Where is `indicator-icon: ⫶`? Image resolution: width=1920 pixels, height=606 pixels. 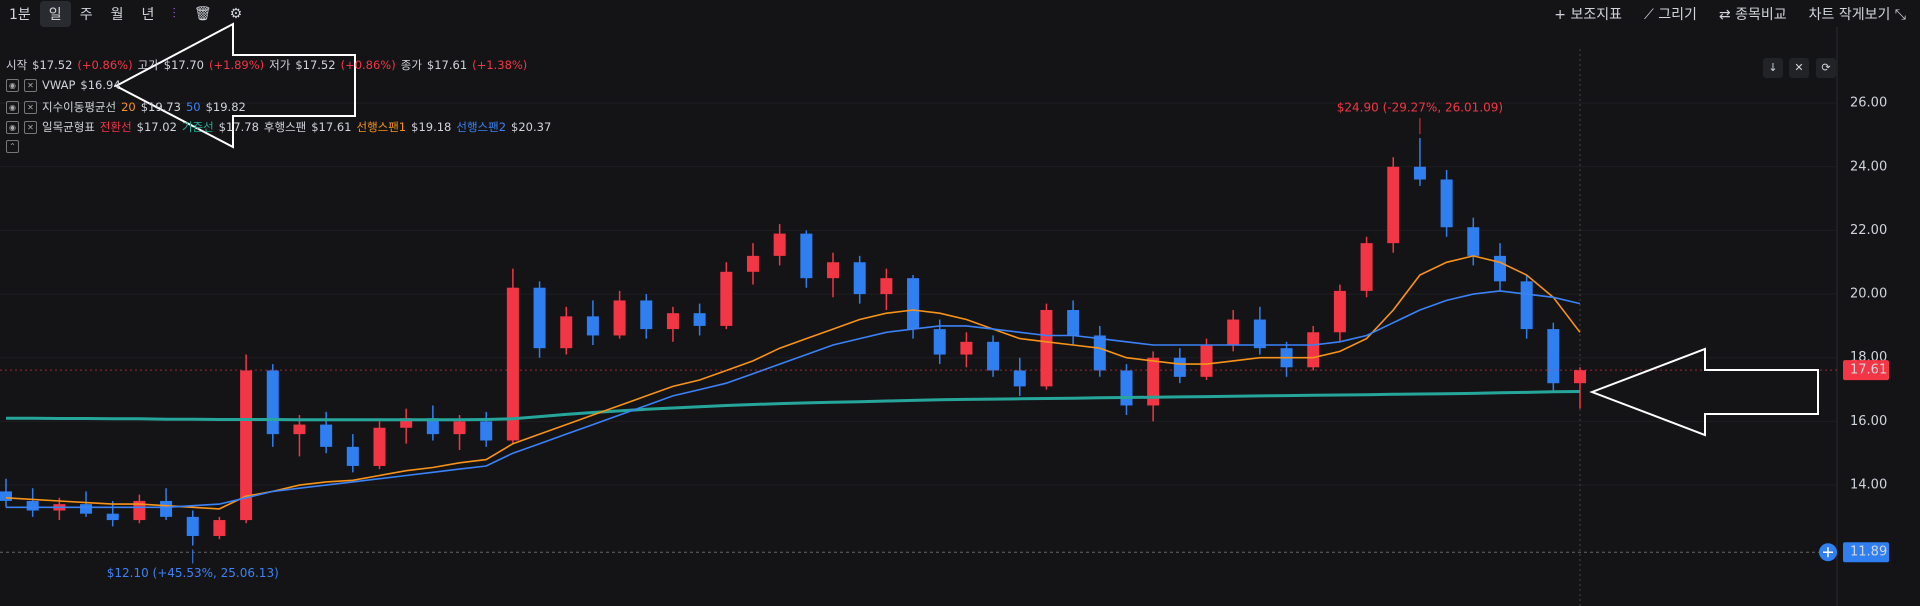
indicator-icon: ⫶ is located at coordinates (174, 13).